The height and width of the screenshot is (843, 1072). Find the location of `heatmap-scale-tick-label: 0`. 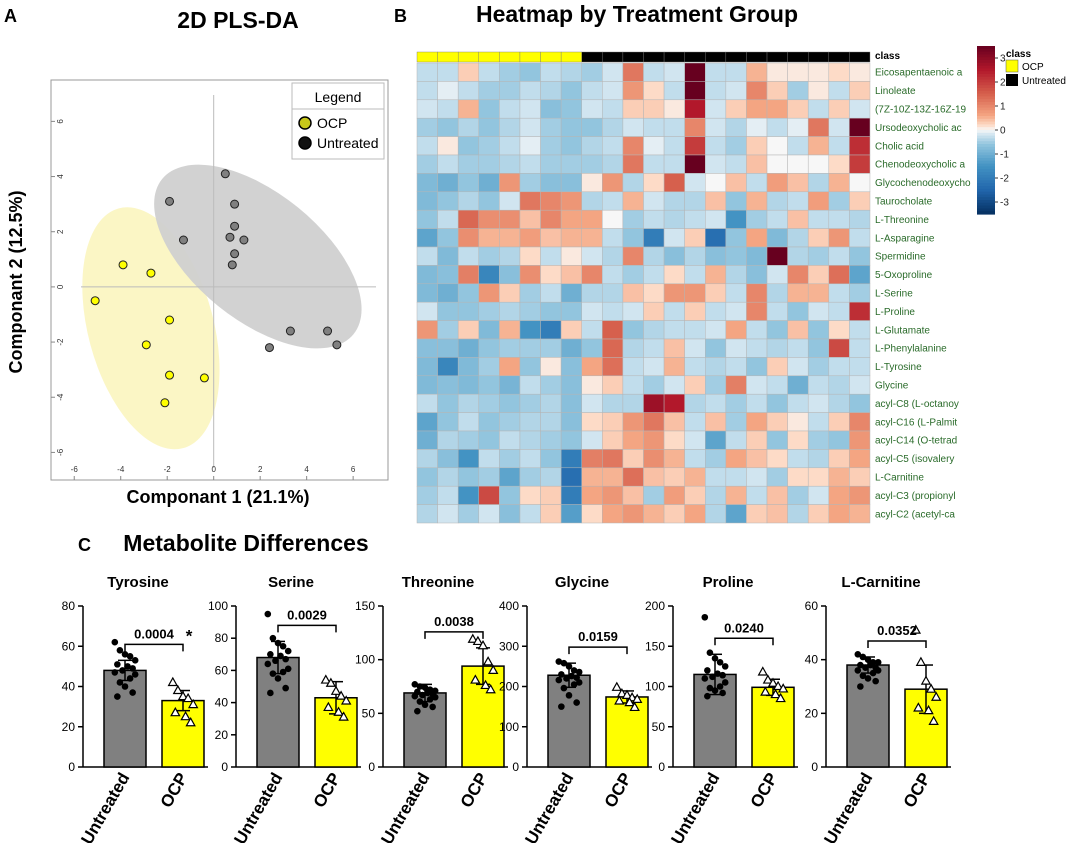

heatmap-scale-tick-label: 0 is located at coordinates (1003, 131).